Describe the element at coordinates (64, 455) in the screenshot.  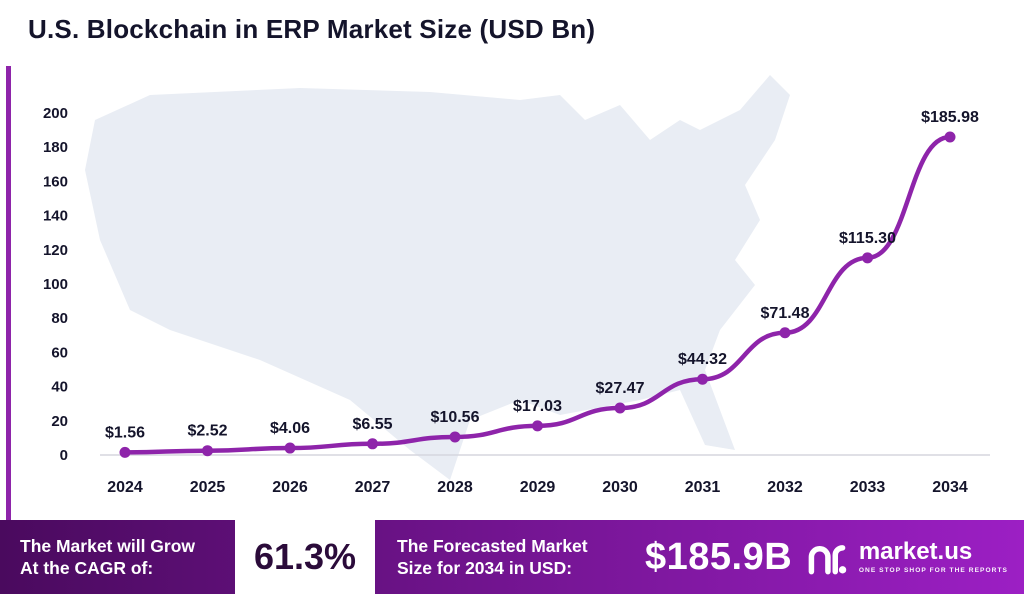
I see `svg-text: 0` at that location.